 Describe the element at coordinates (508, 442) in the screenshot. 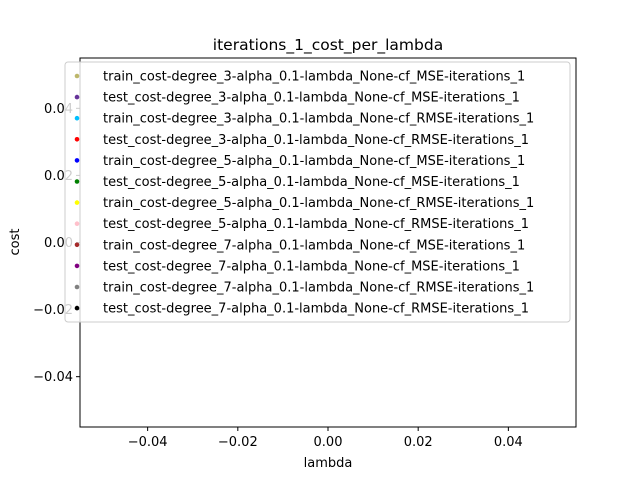

I see `x-tick-label: 0.04` at that location.